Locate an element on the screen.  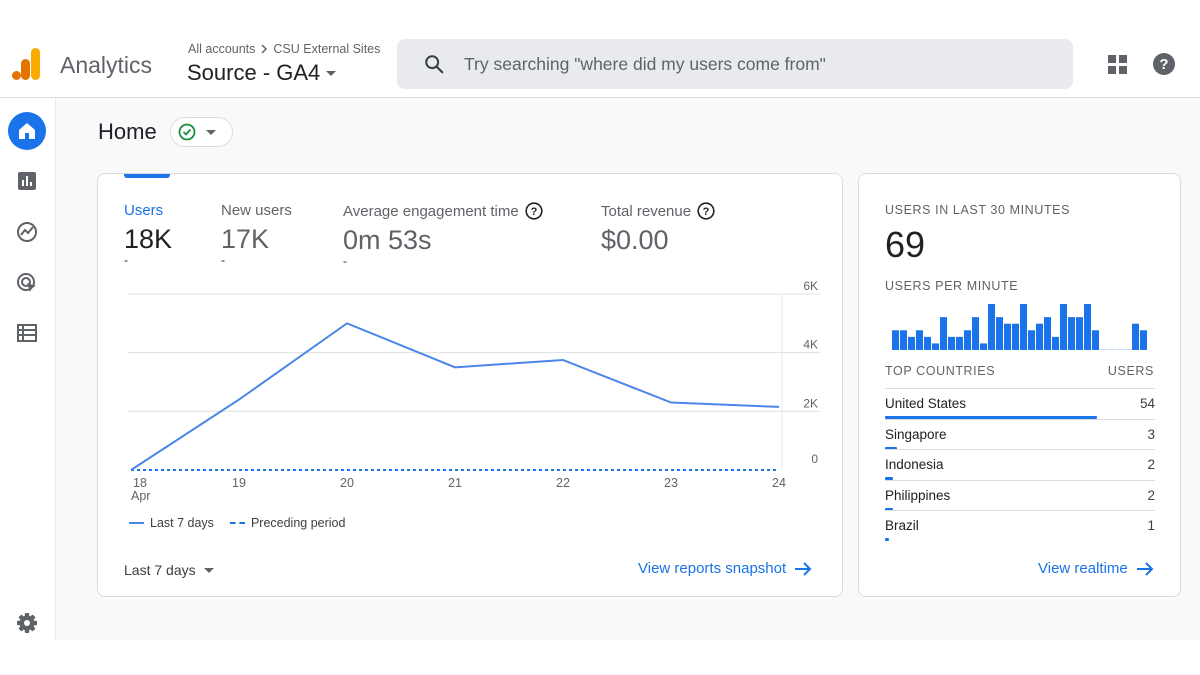
metric-users: Users 18K - is located at coordinates (148, 234).